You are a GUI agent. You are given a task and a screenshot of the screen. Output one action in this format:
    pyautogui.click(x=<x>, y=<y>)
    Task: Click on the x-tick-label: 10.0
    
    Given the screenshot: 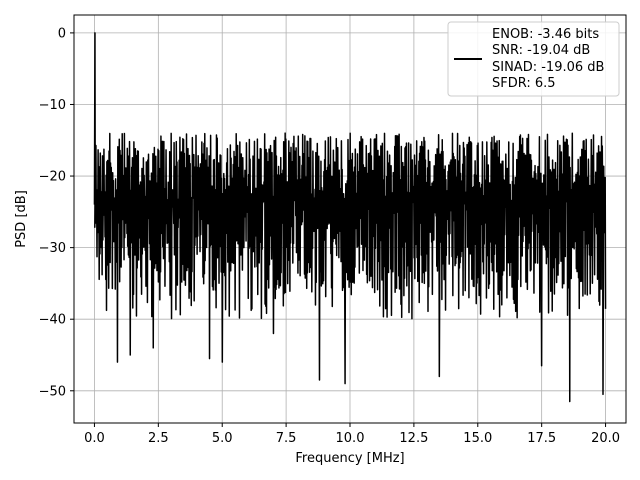 What is the action you would take?
    pyautogui.click(x=350, y=438)
    